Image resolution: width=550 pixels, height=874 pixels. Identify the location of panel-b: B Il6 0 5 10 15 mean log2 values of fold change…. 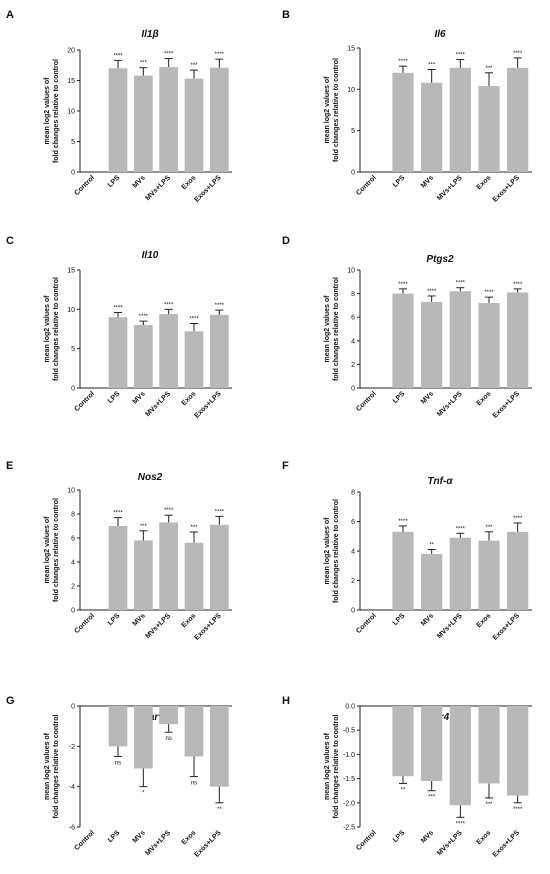
(407, 106).